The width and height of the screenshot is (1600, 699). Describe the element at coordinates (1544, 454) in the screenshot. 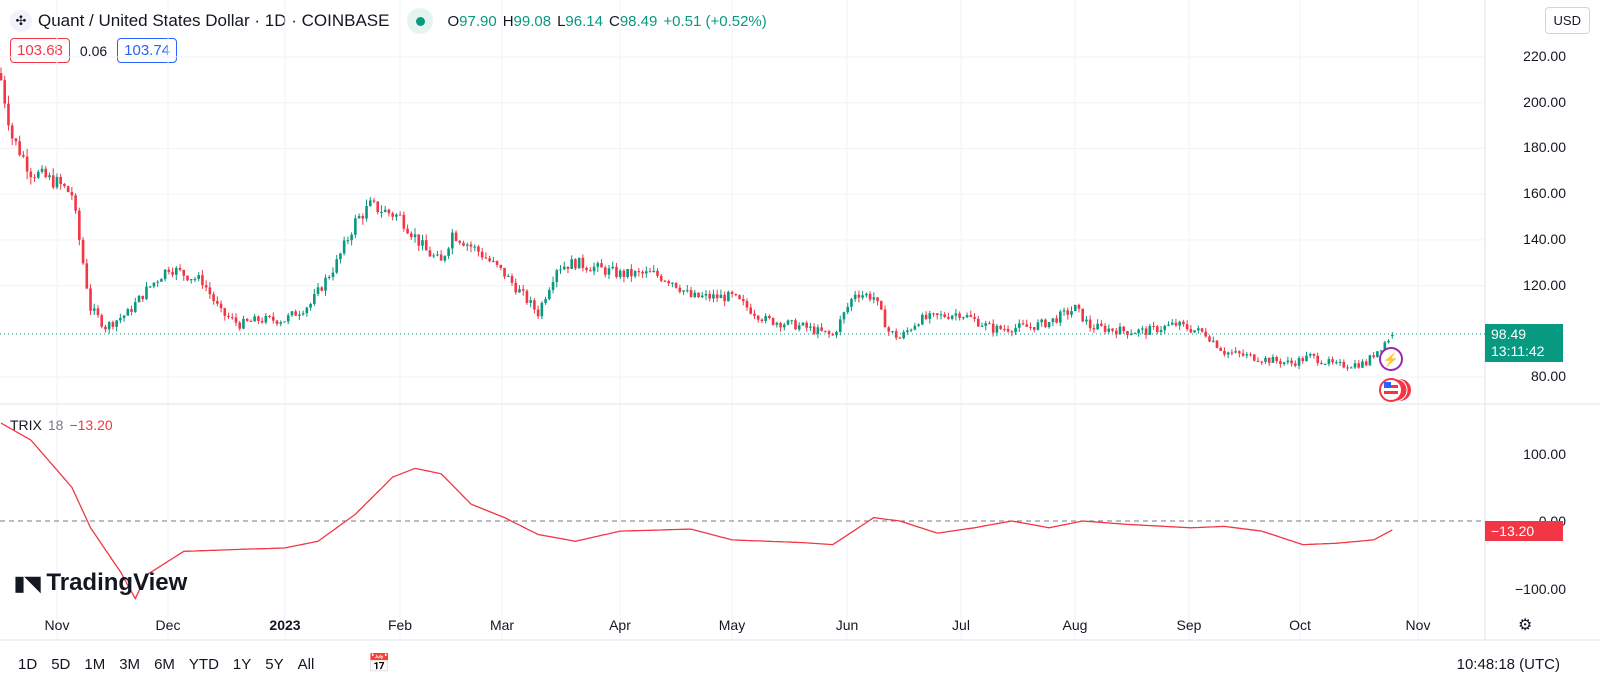

I see `trix-axis-label: 100.00` at that location.